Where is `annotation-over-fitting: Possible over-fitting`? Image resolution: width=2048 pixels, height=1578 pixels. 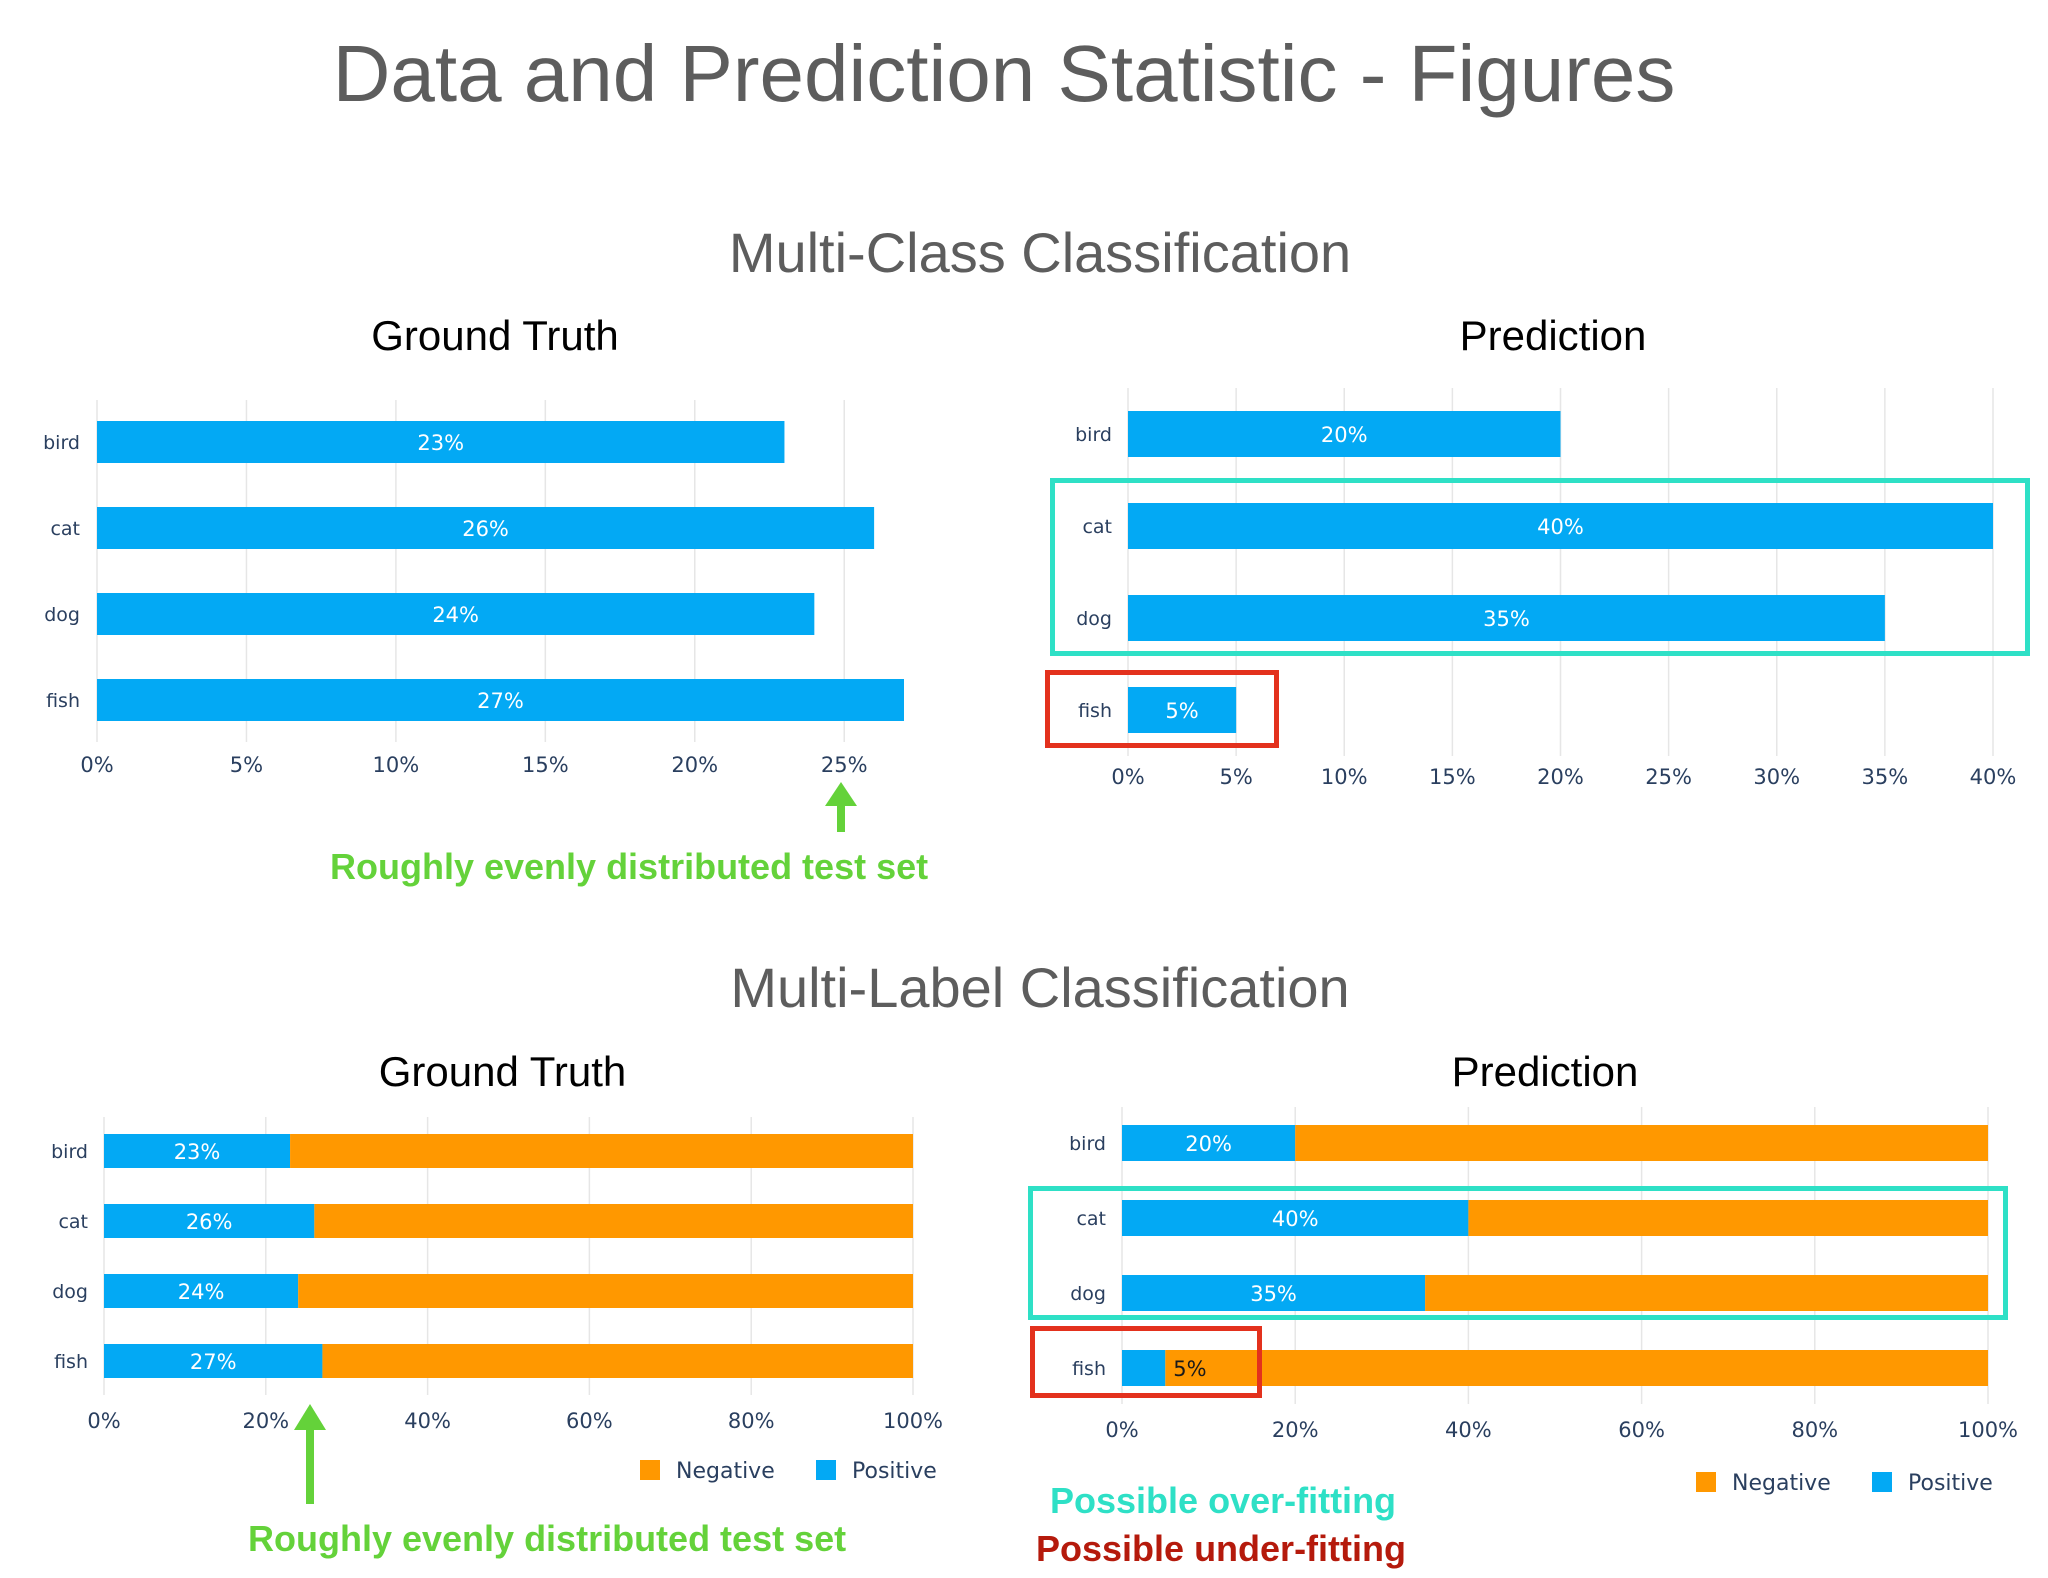
annotation-over-fitting: Possible over-fitting is located at coordinates (1223, 1500).